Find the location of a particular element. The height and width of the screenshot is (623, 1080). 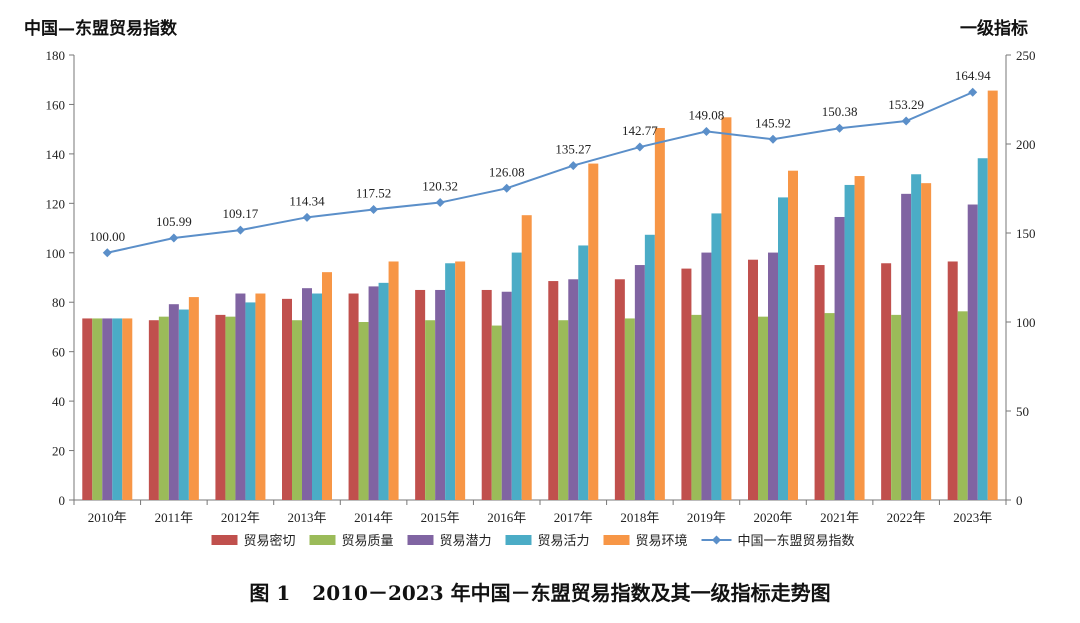

left-tick-label: 120 is located at coordinates (56, 203).